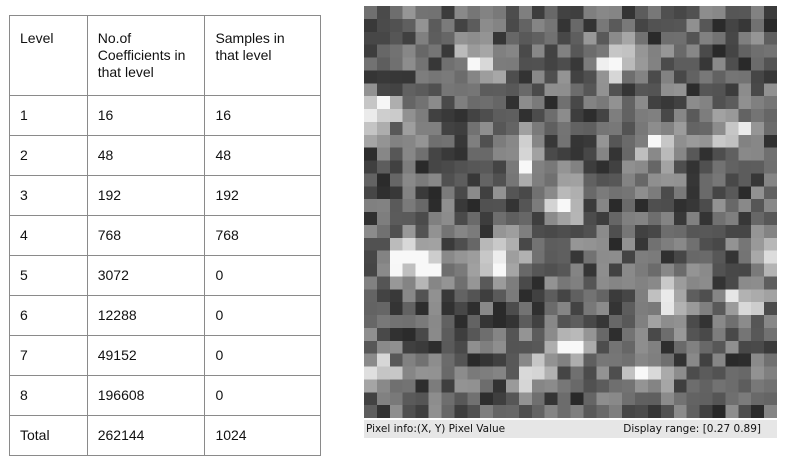 This screenshot has width=792, height=464. I want to click on cell-samples: 192, so click(262, 195).